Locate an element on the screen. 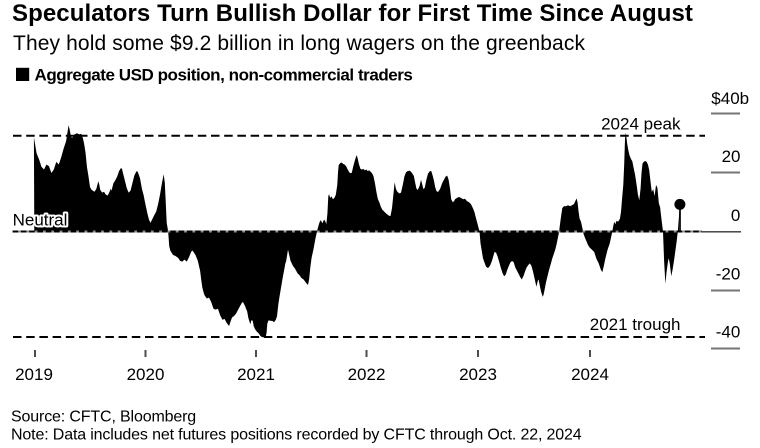 This screenshot has height=448, width=760. svg-text: 2020 is located at coordinates (146, 374).